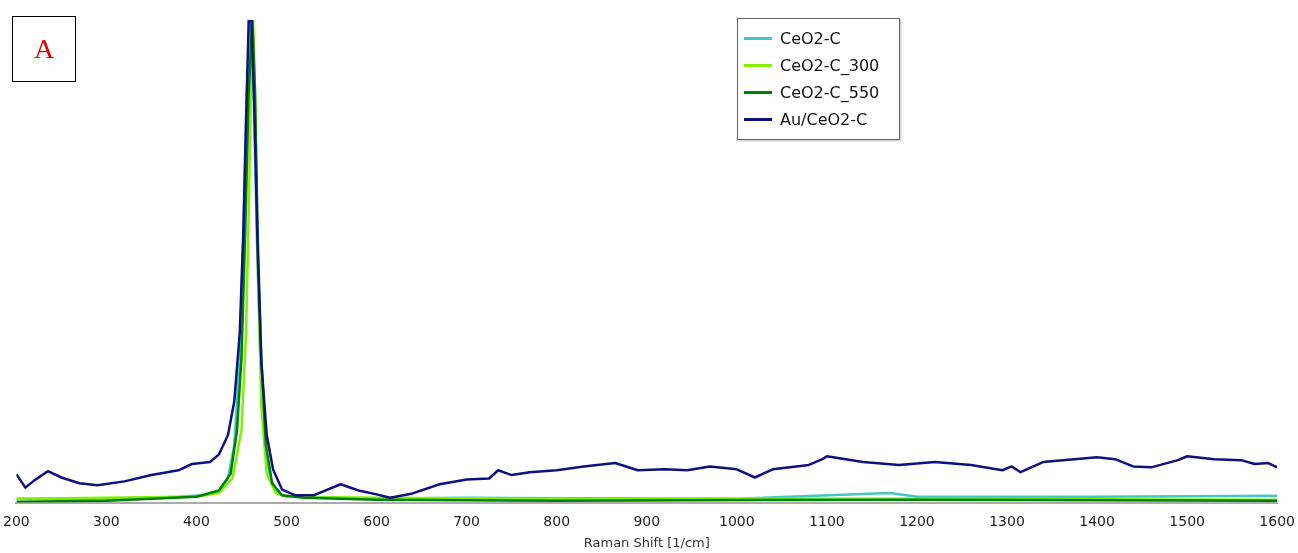  I want to click on x-tick-label: 1300, so click(1007, 520).